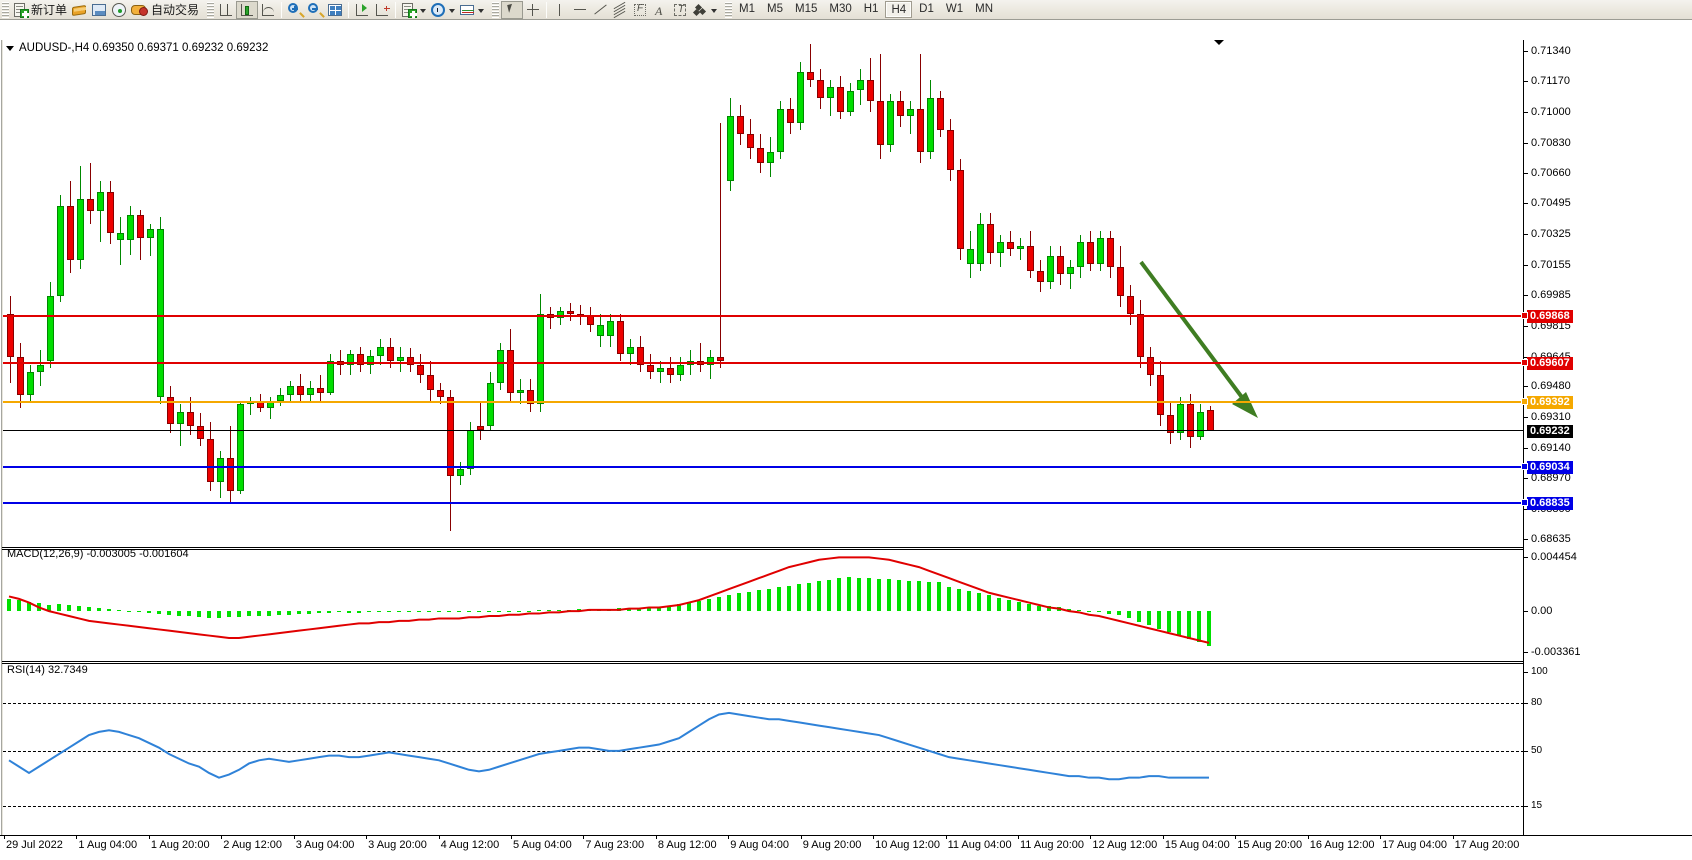  What do you see at coordinates (1550, 317) in the screenshot?
I see `price-tag: 0.69868` at bounding box center [1550, 317].